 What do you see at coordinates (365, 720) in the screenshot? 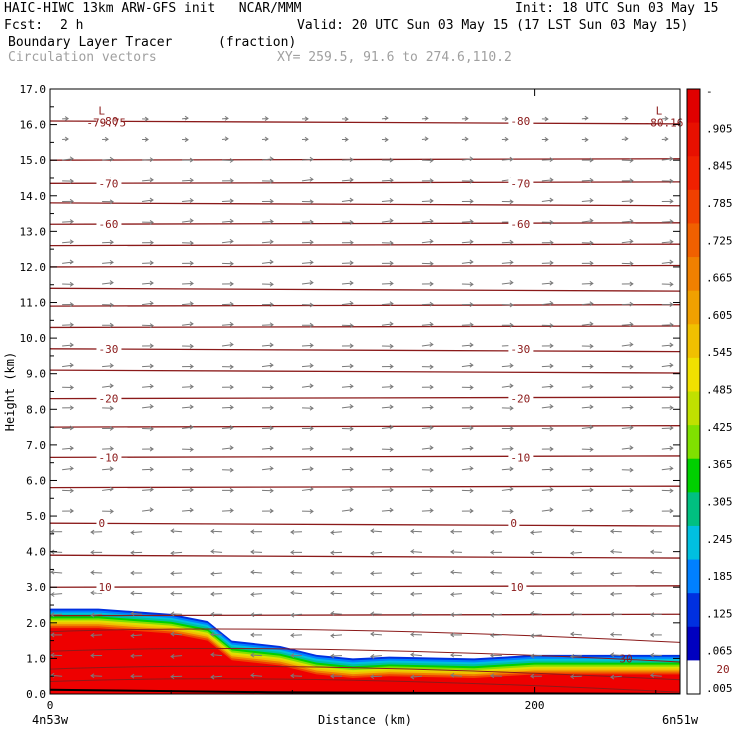
I see `x-axis-label: Distance (km)` at bounding box center [365, 720].